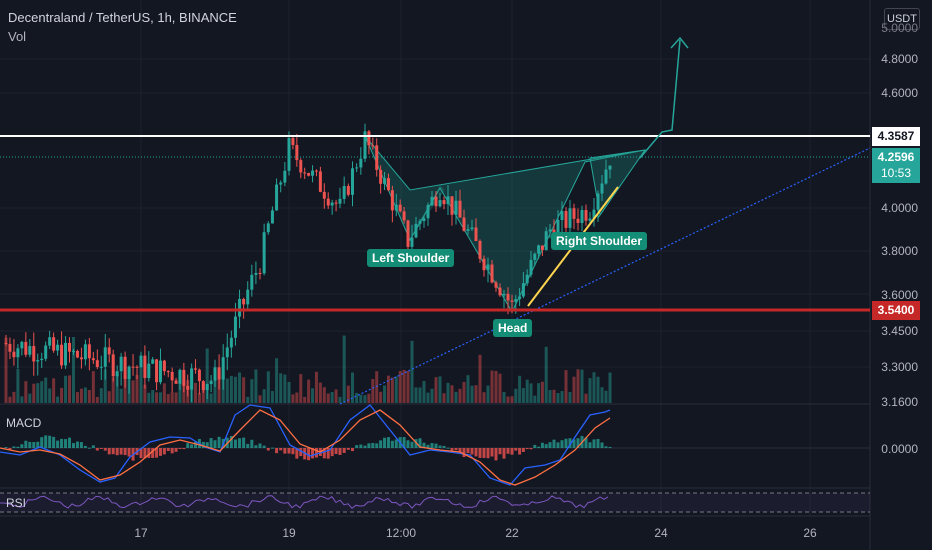 The image size is (932, 550). What do you see at coordinates (513, 328) in the screenshot?
I see `head-label: Head` at bounding box center [513, 328].